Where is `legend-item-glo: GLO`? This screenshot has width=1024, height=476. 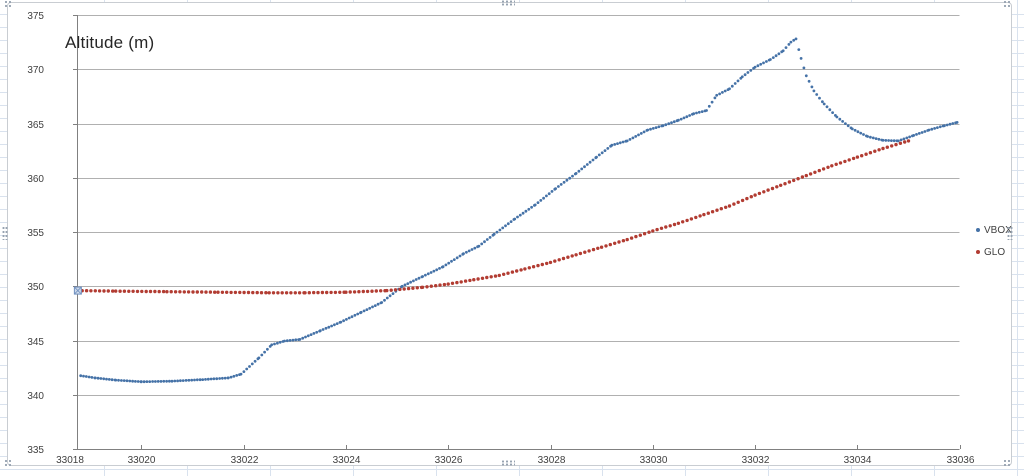 legend-item-glo: GLO is located at coordinates (1000, 252).